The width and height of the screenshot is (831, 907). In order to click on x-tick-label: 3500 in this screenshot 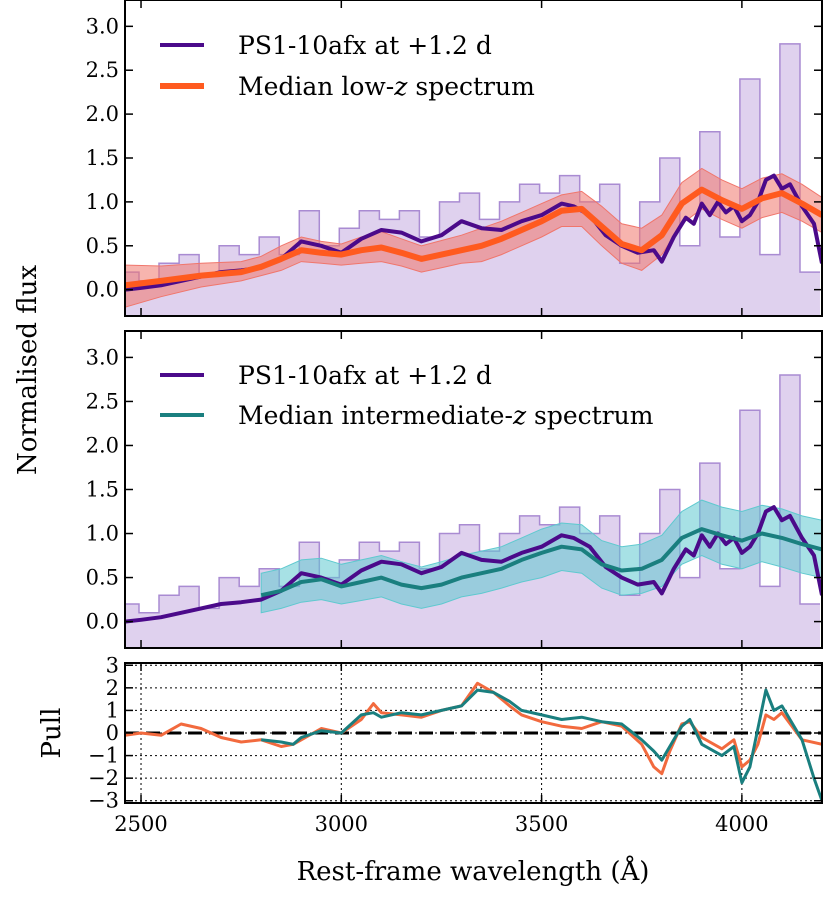, I will do `click(541, 824)`.